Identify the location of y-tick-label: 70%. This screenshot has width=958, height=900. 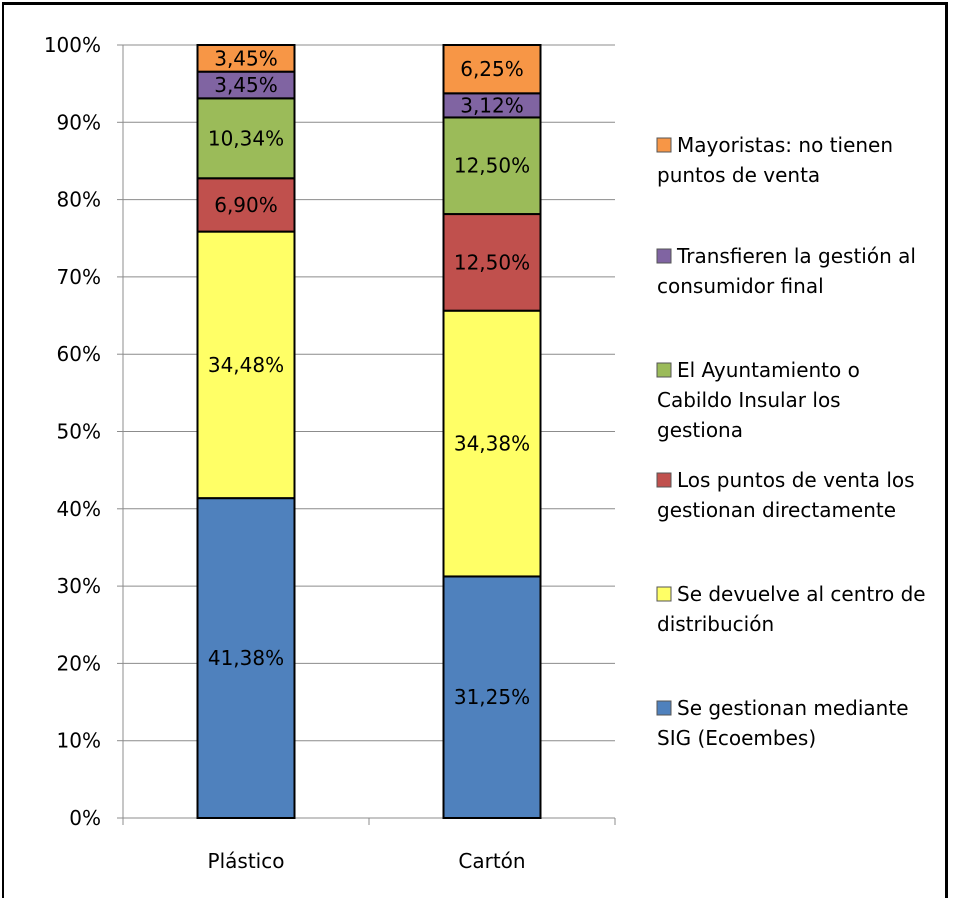
(79, 277).